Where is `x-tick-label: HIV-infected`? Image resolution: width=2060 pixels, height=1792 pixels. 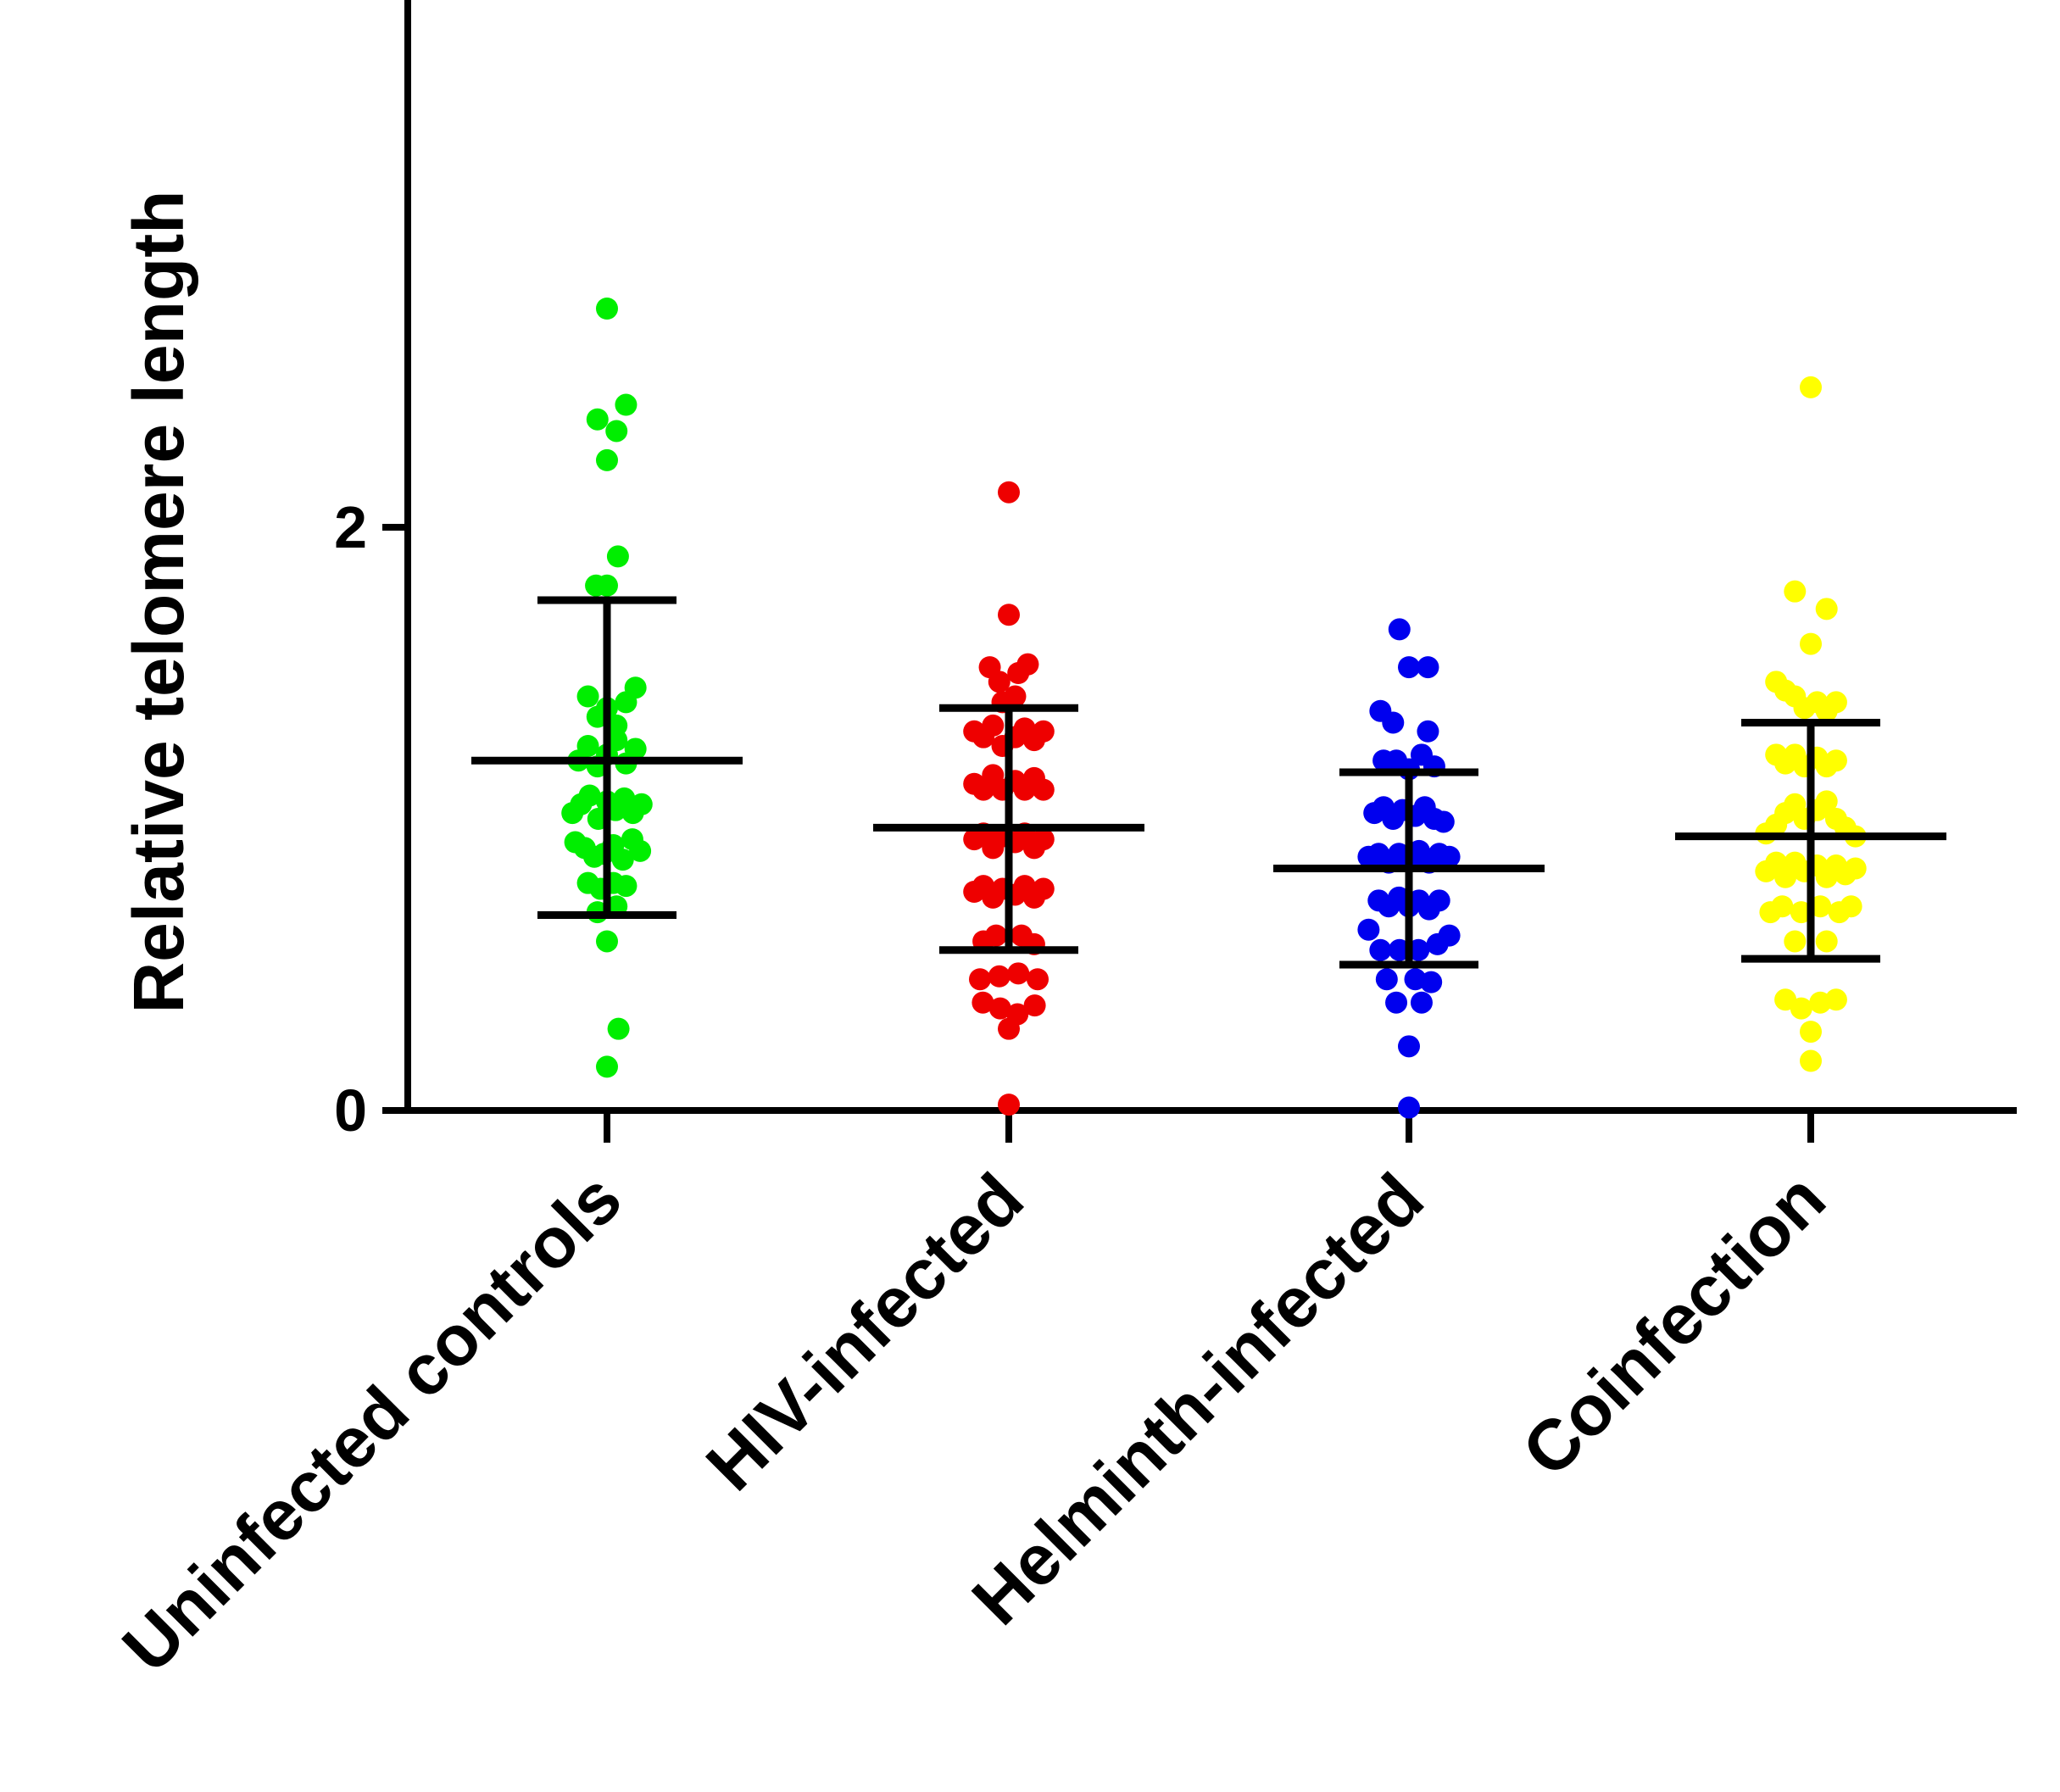 x-tick-label: HIV-infected is located at coordinates (864, 1331).